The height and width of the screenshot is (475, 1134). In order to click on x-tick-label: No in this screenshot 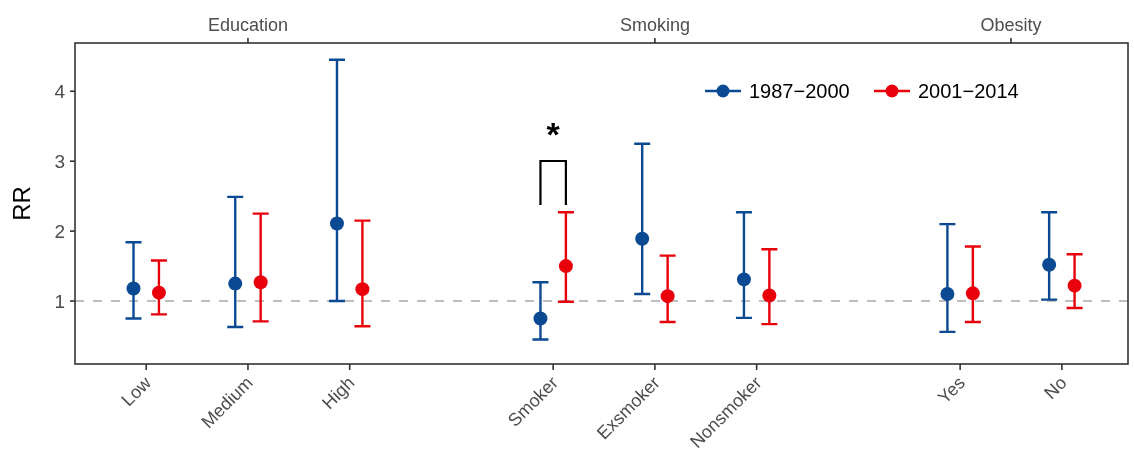, I will do `click(1055, 388)`.